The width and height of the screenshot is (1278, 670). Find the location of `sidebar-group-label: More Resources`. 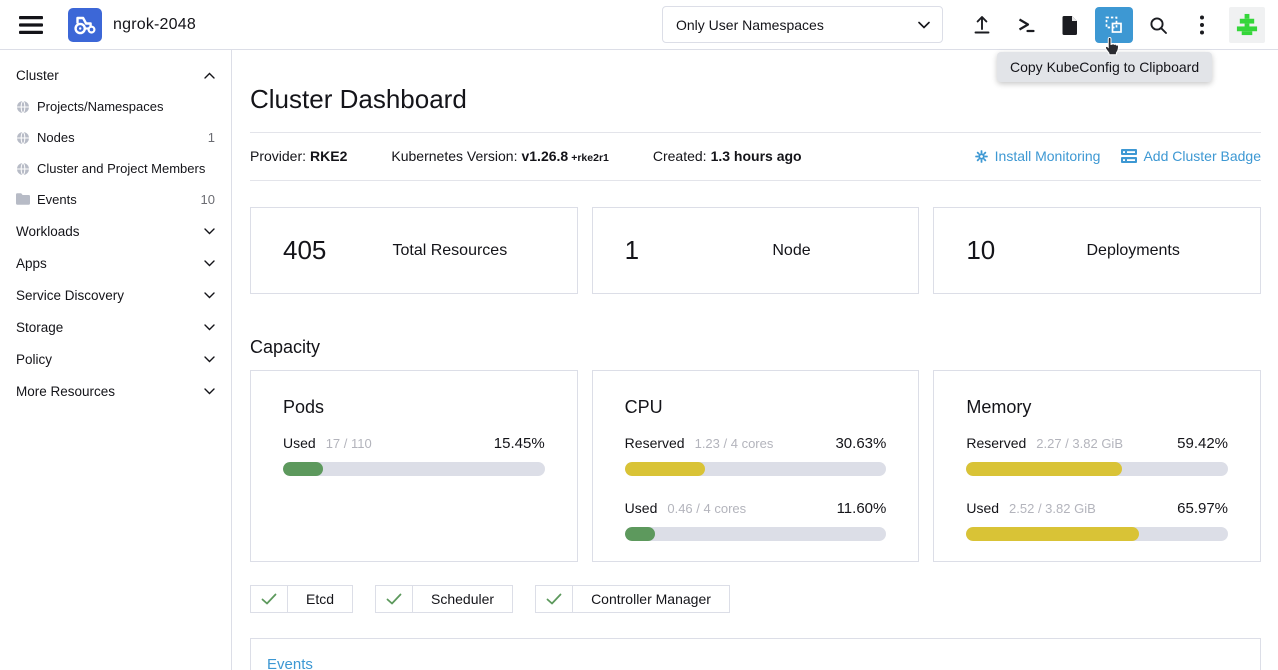

sidebar-group-label: More Resources is located at coordinates (66, 391).